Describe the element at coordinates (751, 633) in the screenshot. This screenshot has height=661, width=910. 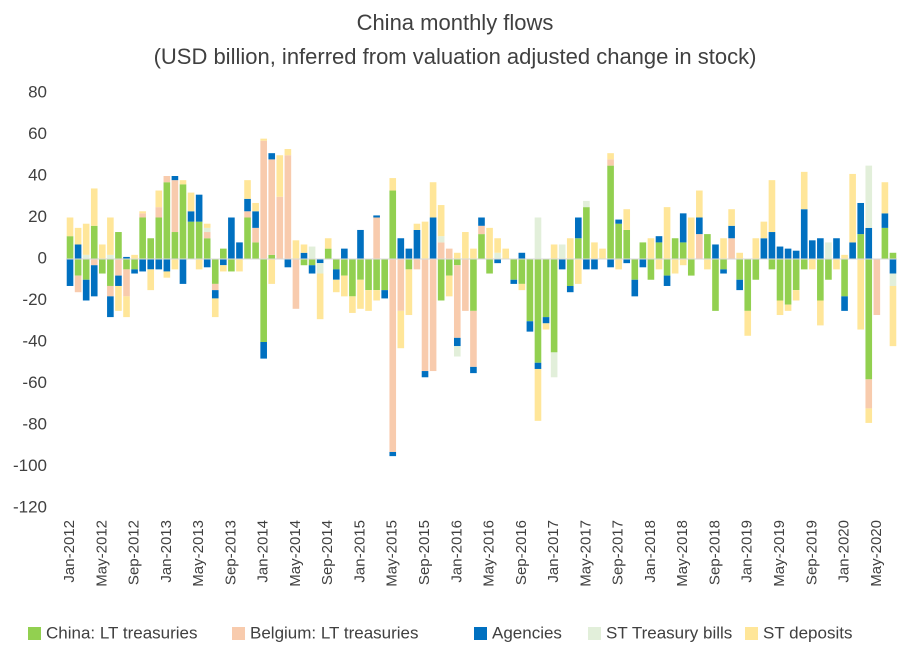
I see `legend-swatch` at that location.